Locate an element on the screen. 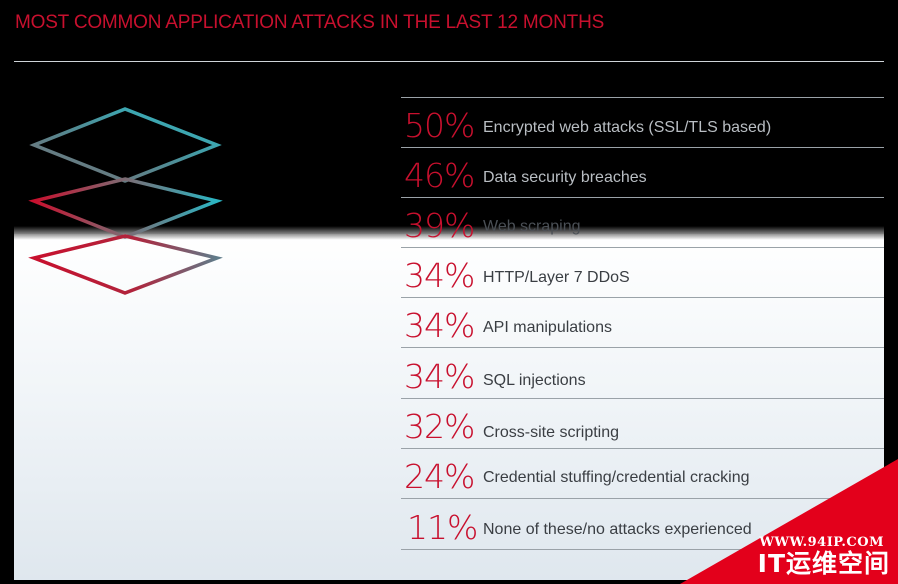 This screenshot has height=584, width=898. list-item: 34% API manipulations is located at coordinates (642, 323).